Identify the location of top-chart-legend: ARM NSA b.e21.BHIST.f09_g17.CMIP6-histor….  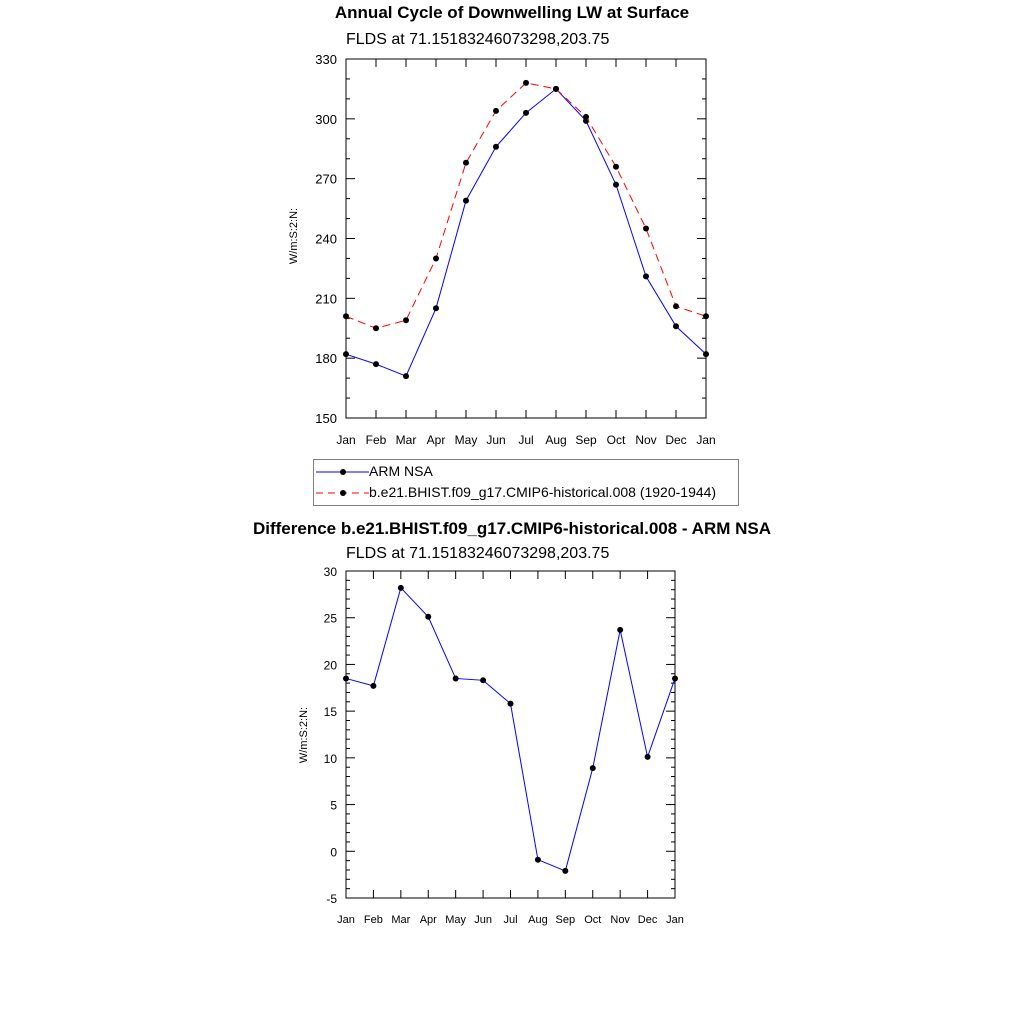
(526, 482).